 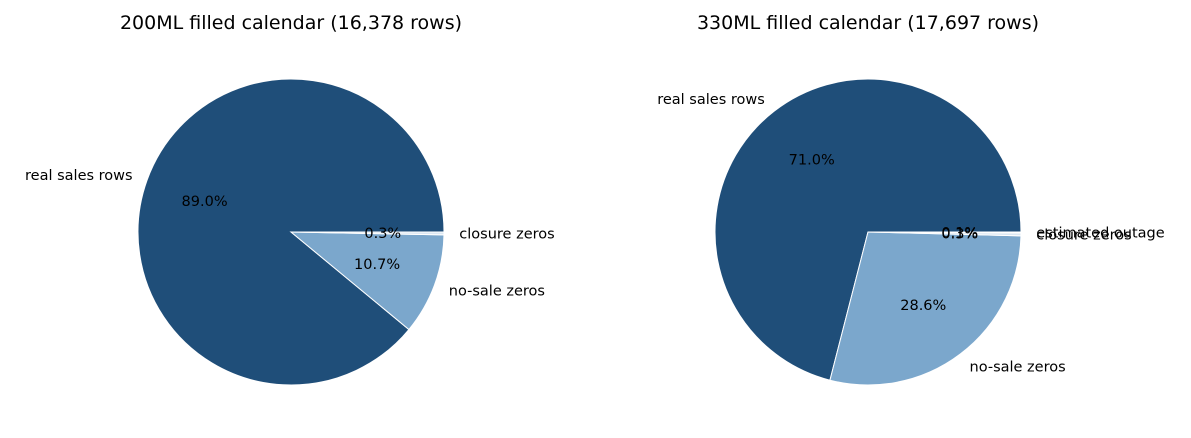 I want to click on slice-percent-label: 89.0%, so click(x=205, y=202).